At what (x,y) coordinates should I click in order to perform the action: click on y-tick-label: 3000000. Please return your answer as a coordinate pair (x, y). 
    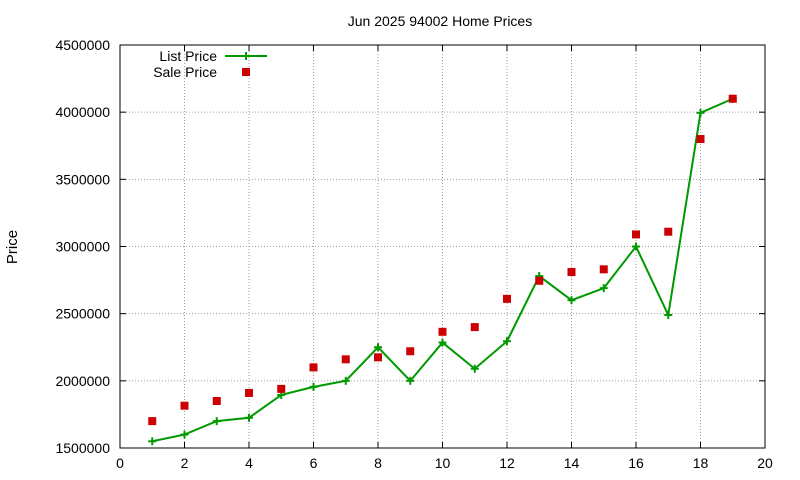
    Looking at the image, I should click on (82, 247).